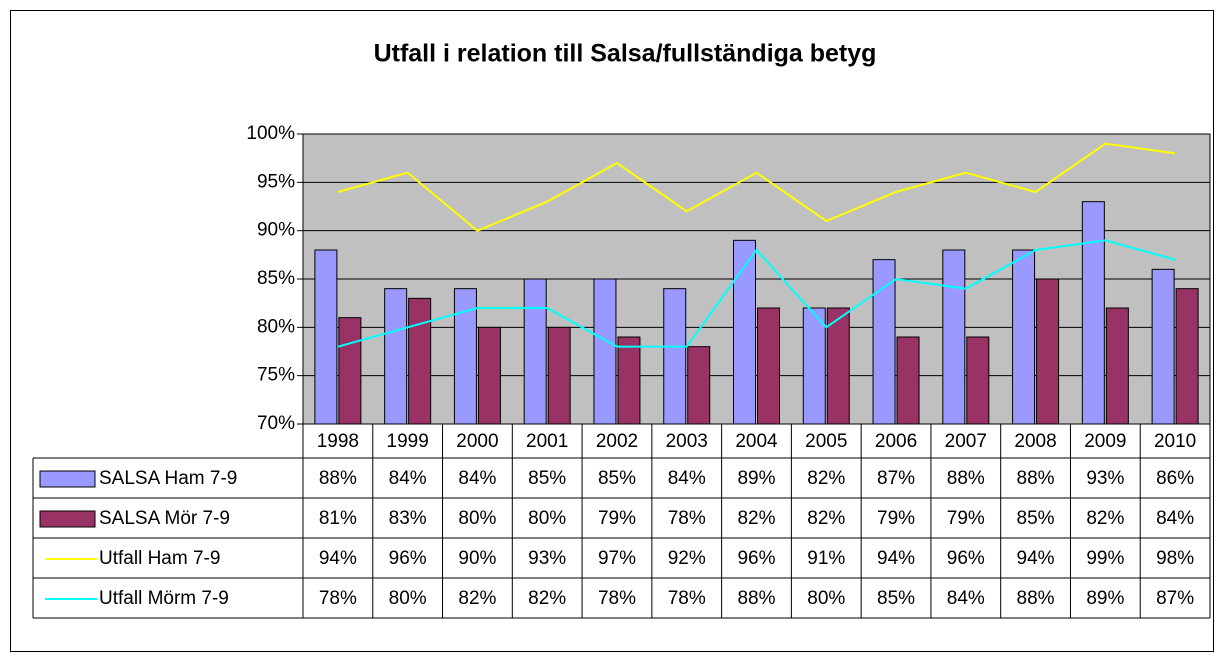 The height and width of the screenshot is (662, 1224). Describe the element at coordinates (276, 375) in the screenshot. I see `y-tick-label: 75%` at that location.